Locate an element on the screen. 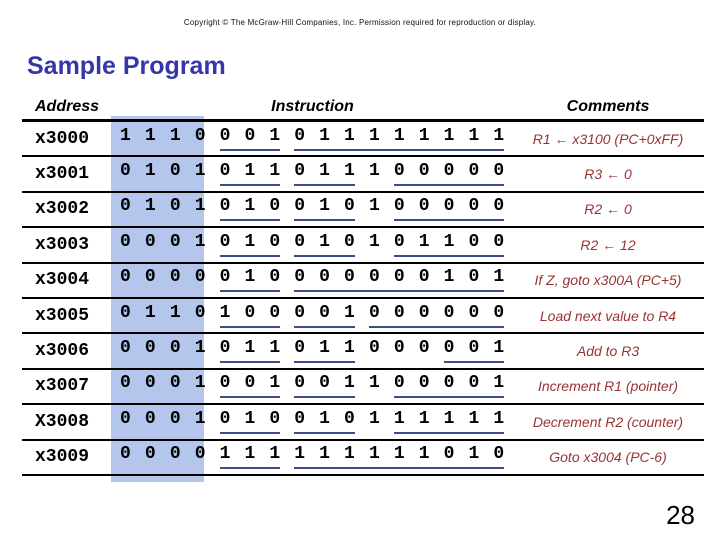 The width and height of the screenshot is (720, 540). address-cell: x3007 is located at coordinates (67, 386).